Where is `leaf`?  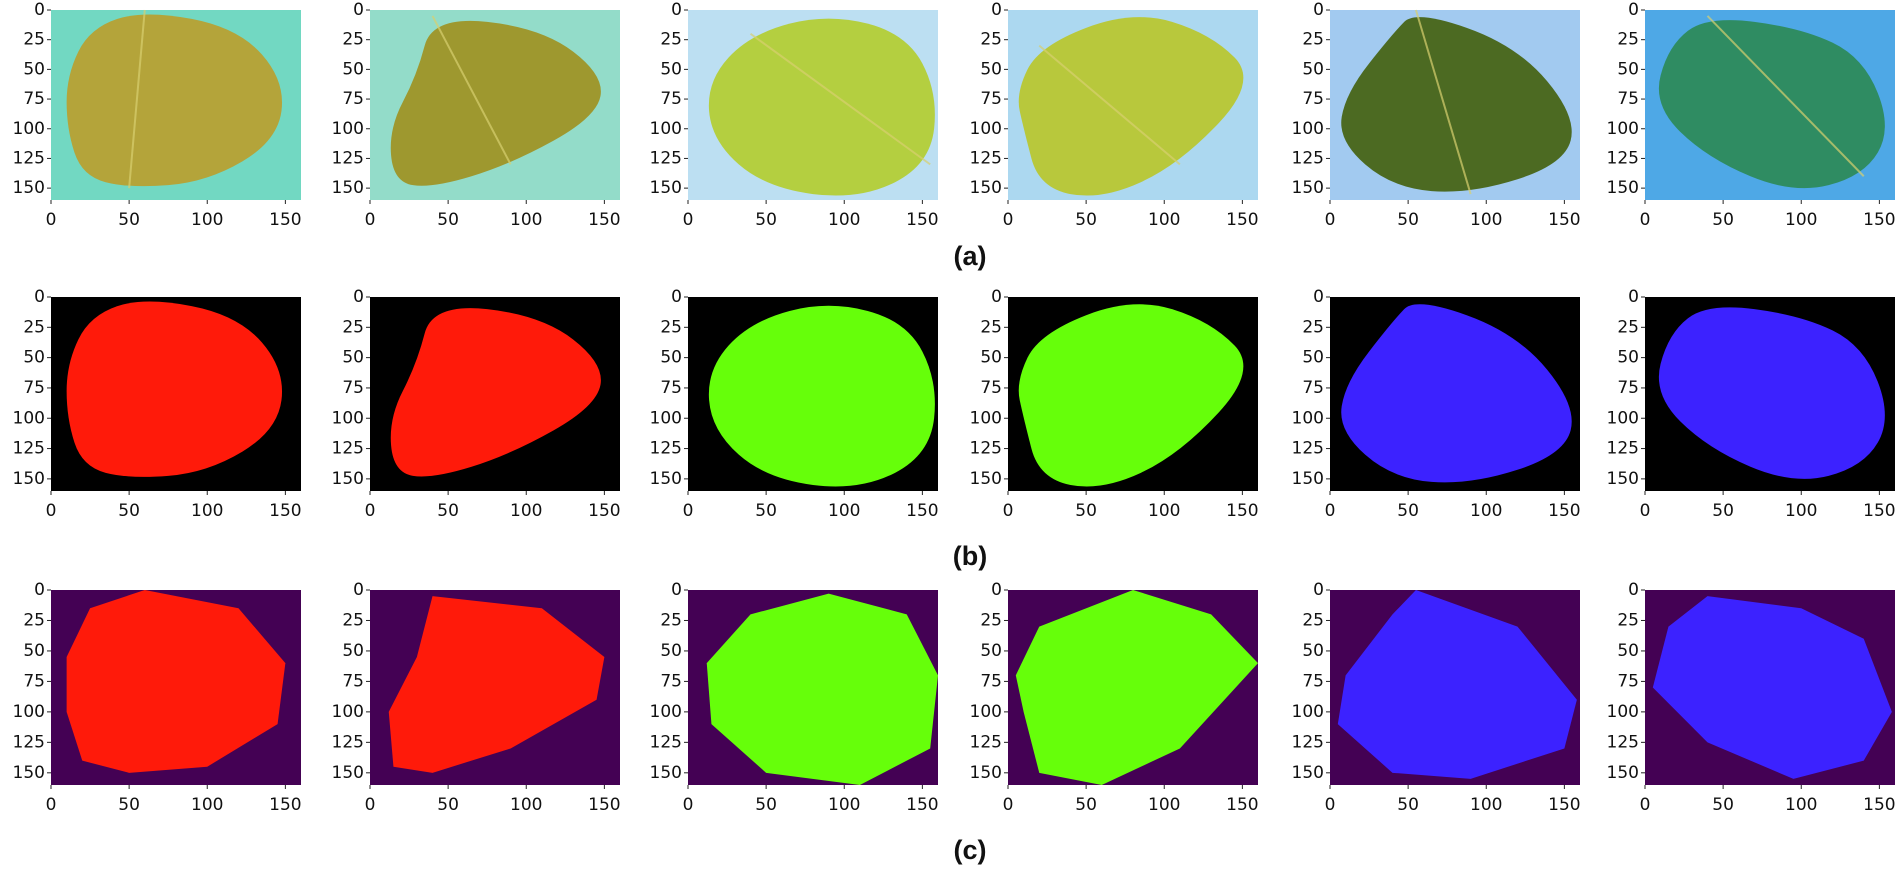 leaf is located at coordinates (1771, 104).